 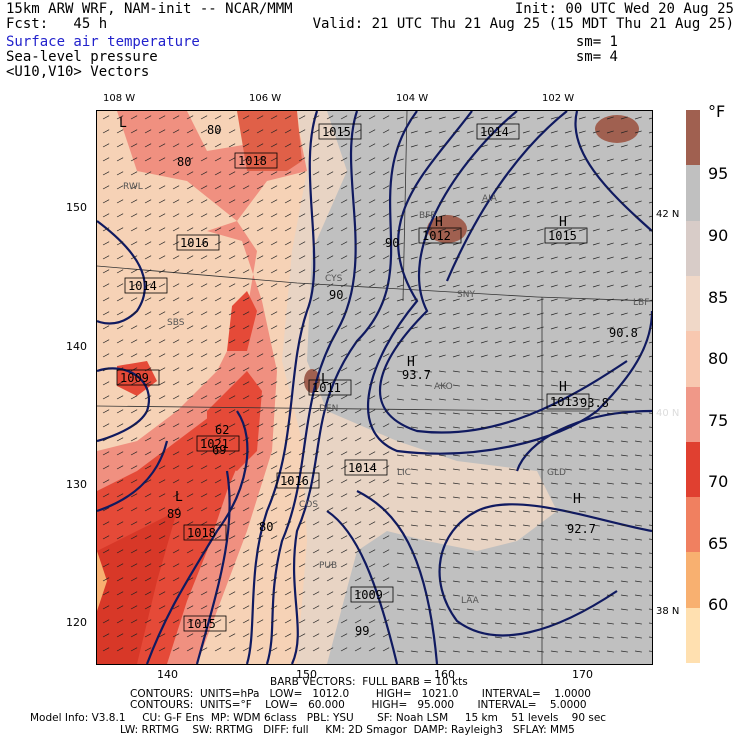 What do you see at coordinates (718, 235) in the screenshot?
I see `colorbar-label: 90` at bounding box center [718, 235].